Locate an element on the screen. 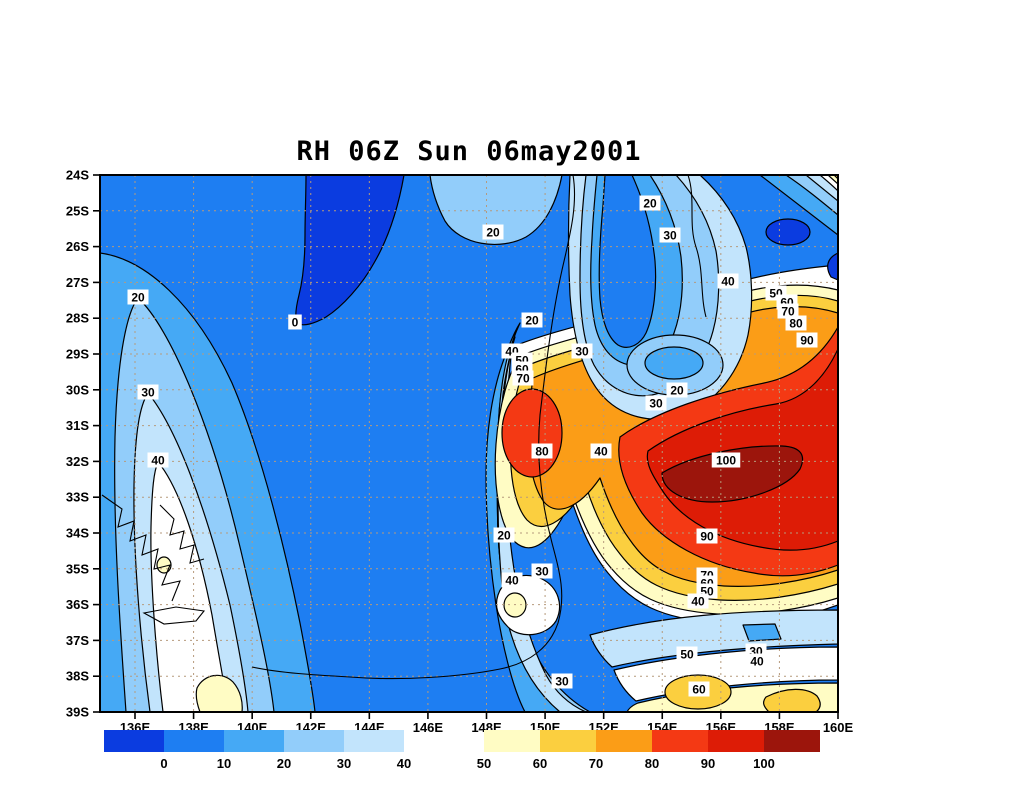 This screenshot has height=800, width=1024. colorbar-label: 0 is located at coordinates (163, 763).